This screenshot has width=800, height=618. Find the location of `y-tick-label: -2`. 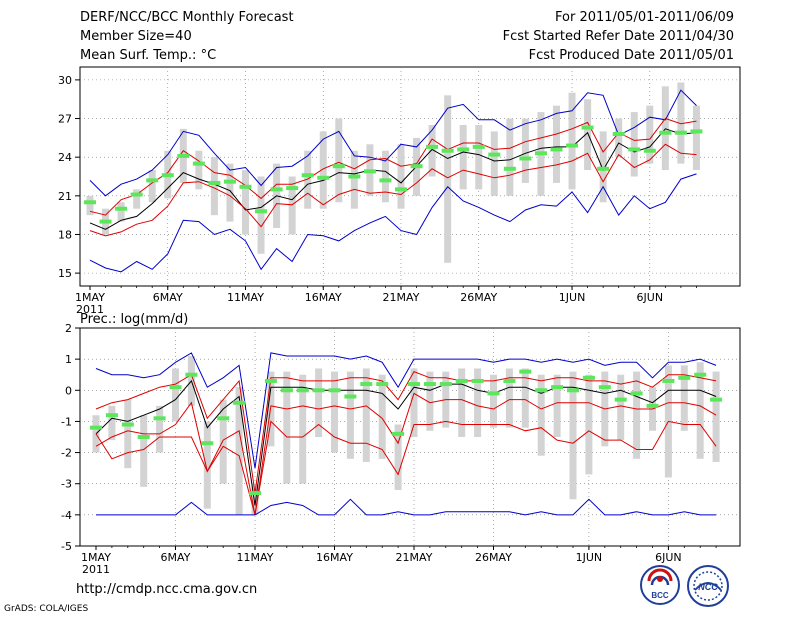

y-tick-label: -2 is located at coordinates (66, 453).